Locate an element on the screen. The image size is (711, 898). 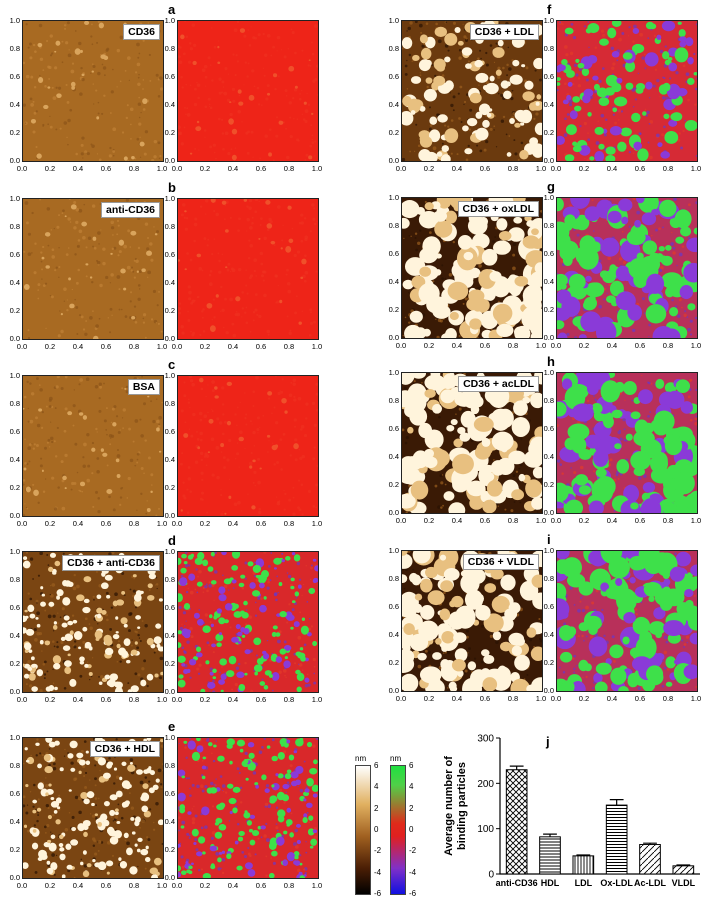
colorbar-tick: 0 is located at coordinates (411, 829).